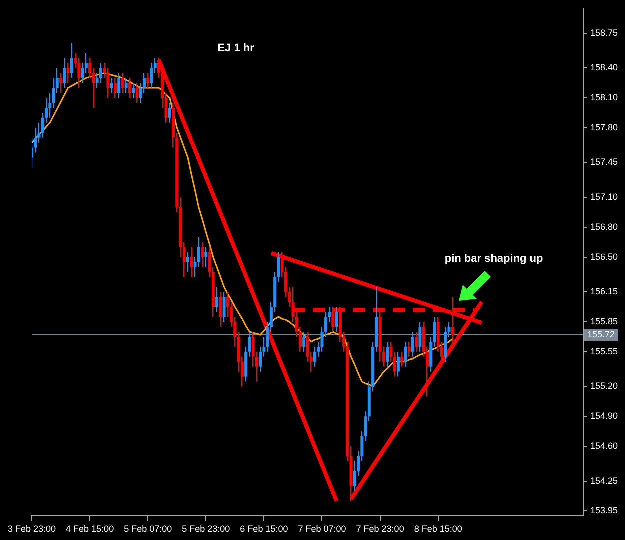 Image resolution: width=625 pixels, height=540 pixels. Describe the element at coordinates (494, 259) in the screenshot. I see `annotation: pin bar shaping up` at that location.